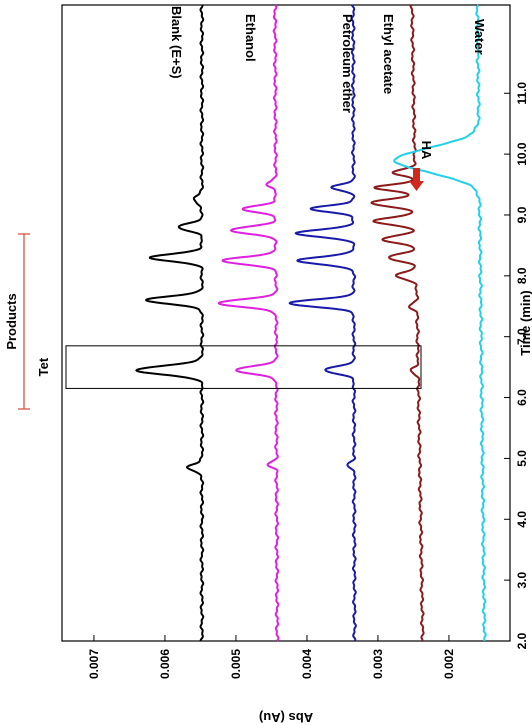  Describe the element at coordinates (522, 519) in the screenshot. I see `x-tick-label: 4.0` at that location.